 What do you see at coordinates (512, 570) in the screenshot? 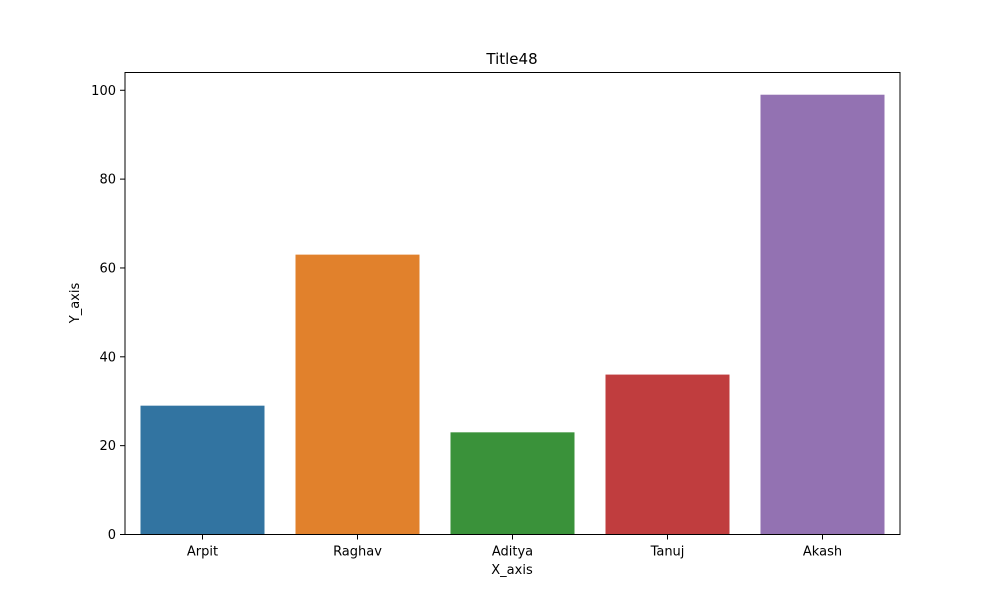
I see `x-axis-label: X_axis` at bounding box center [512, 570].